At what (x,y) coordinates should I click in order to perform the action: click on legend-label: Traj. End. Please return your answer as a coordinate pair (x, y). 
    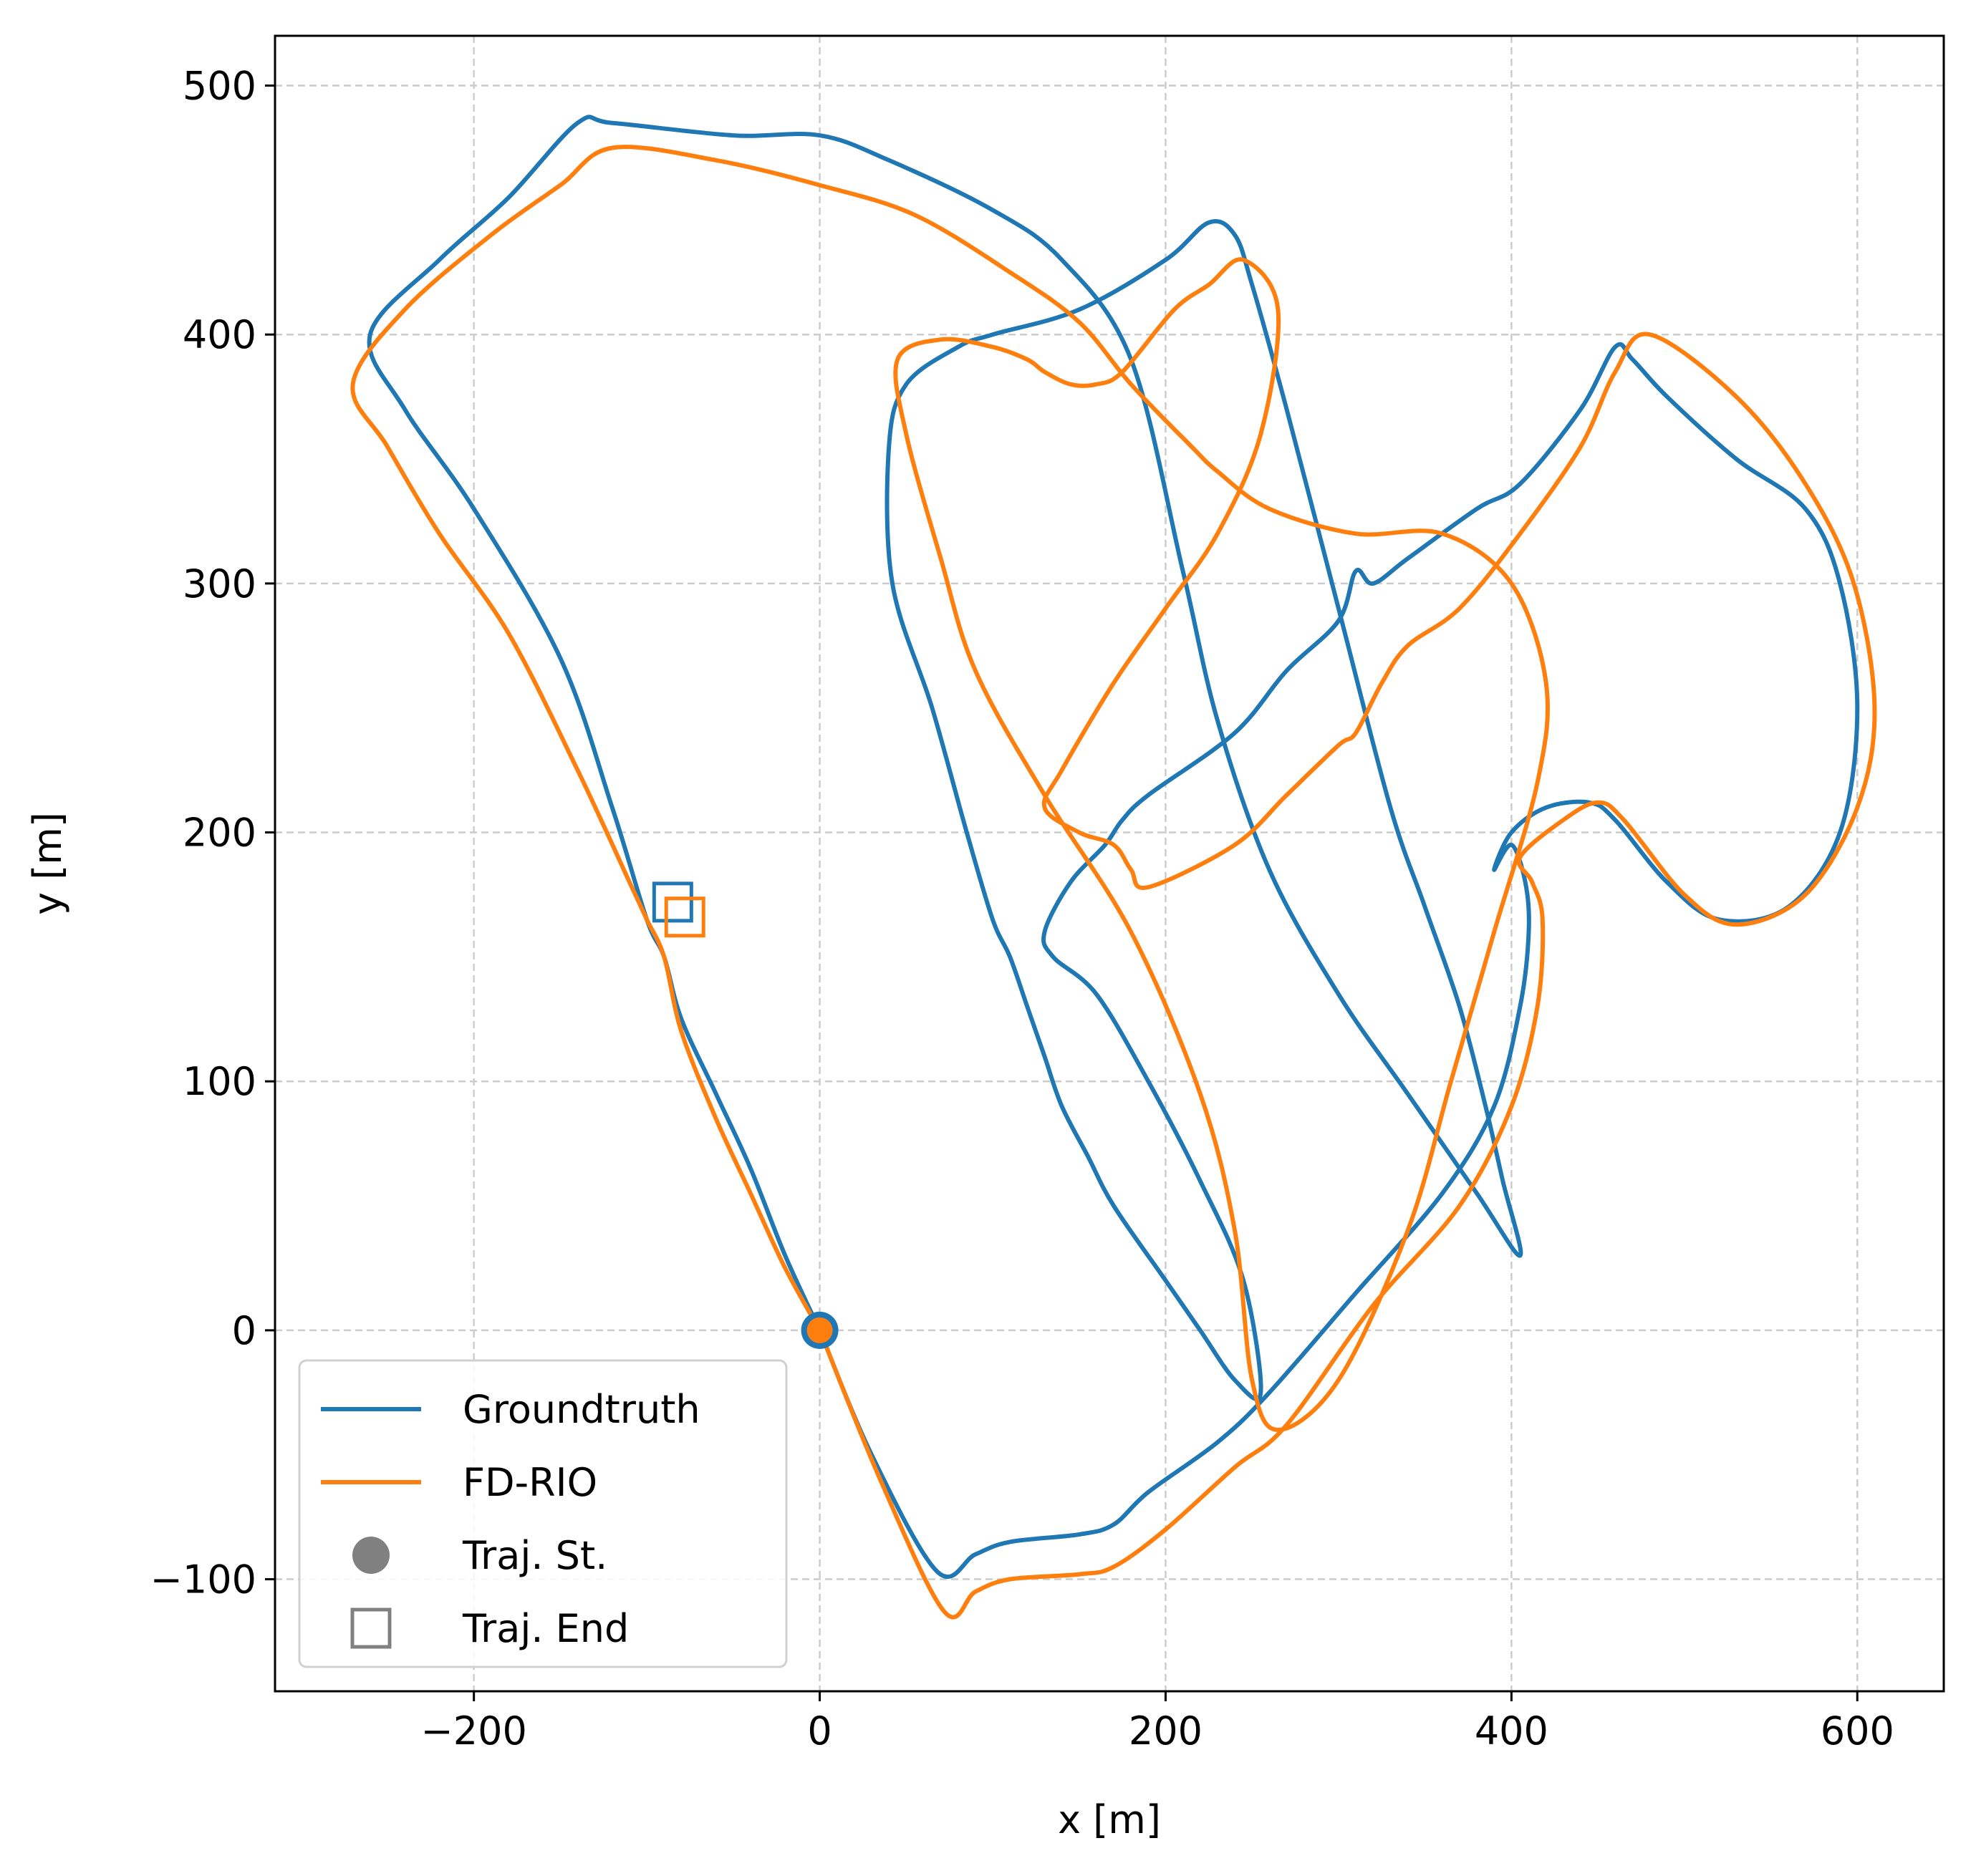
    Looking at the image, I should click on (545, 1628).